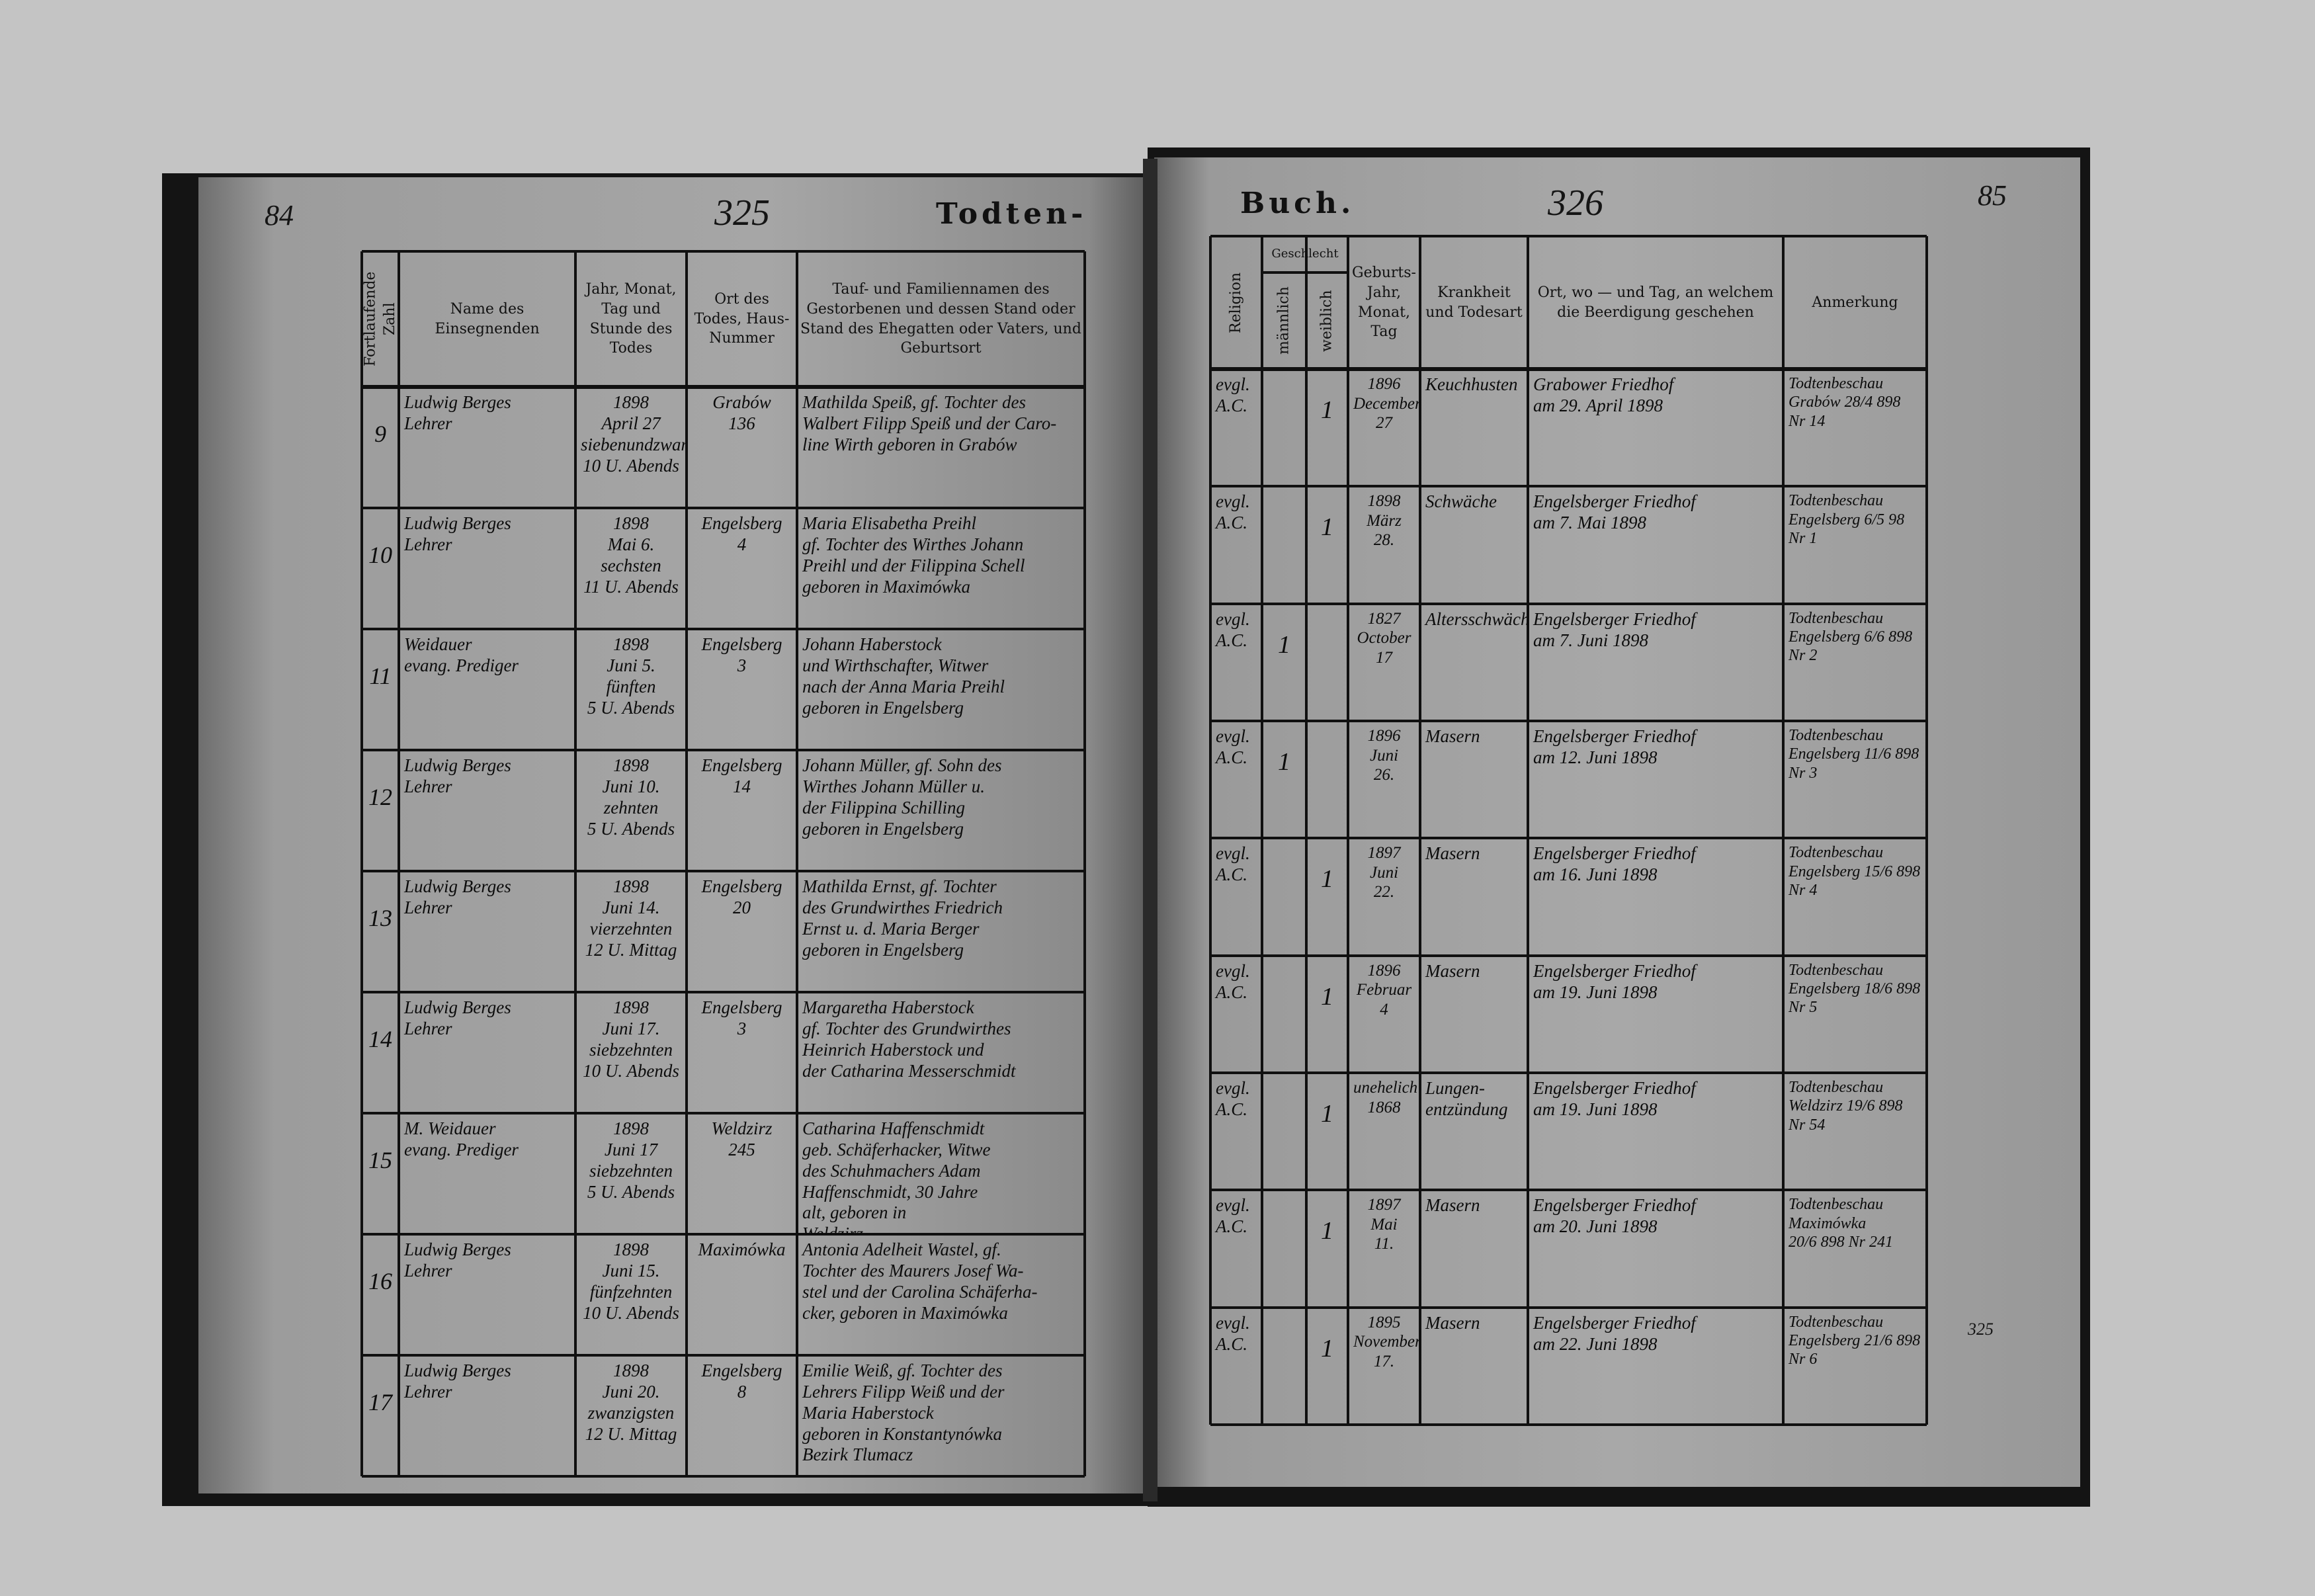 This screenshot has width=2315, height=1596. I want to click on column-header: Ort des Todes, Haus-Nummer, so click(742, 318).